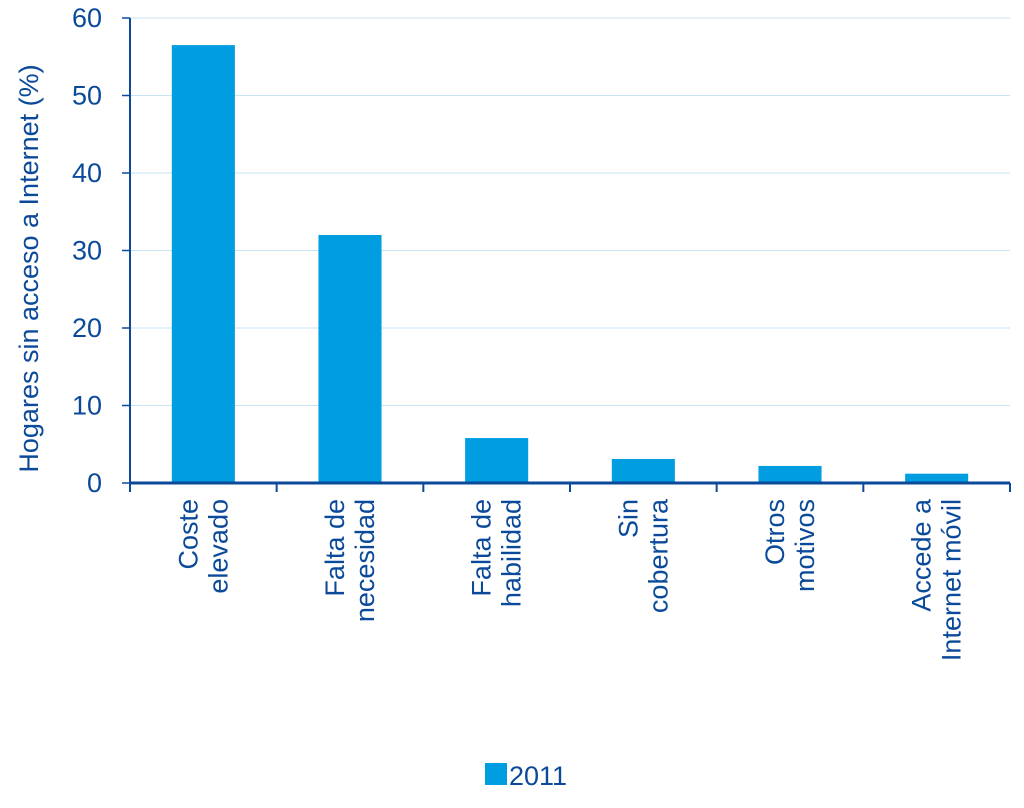 The width and height of the screenshot is (1024, 808). Describe the element at coordinates (538, 776) in the screenshot. I see `legend-label: 2011` at that location.